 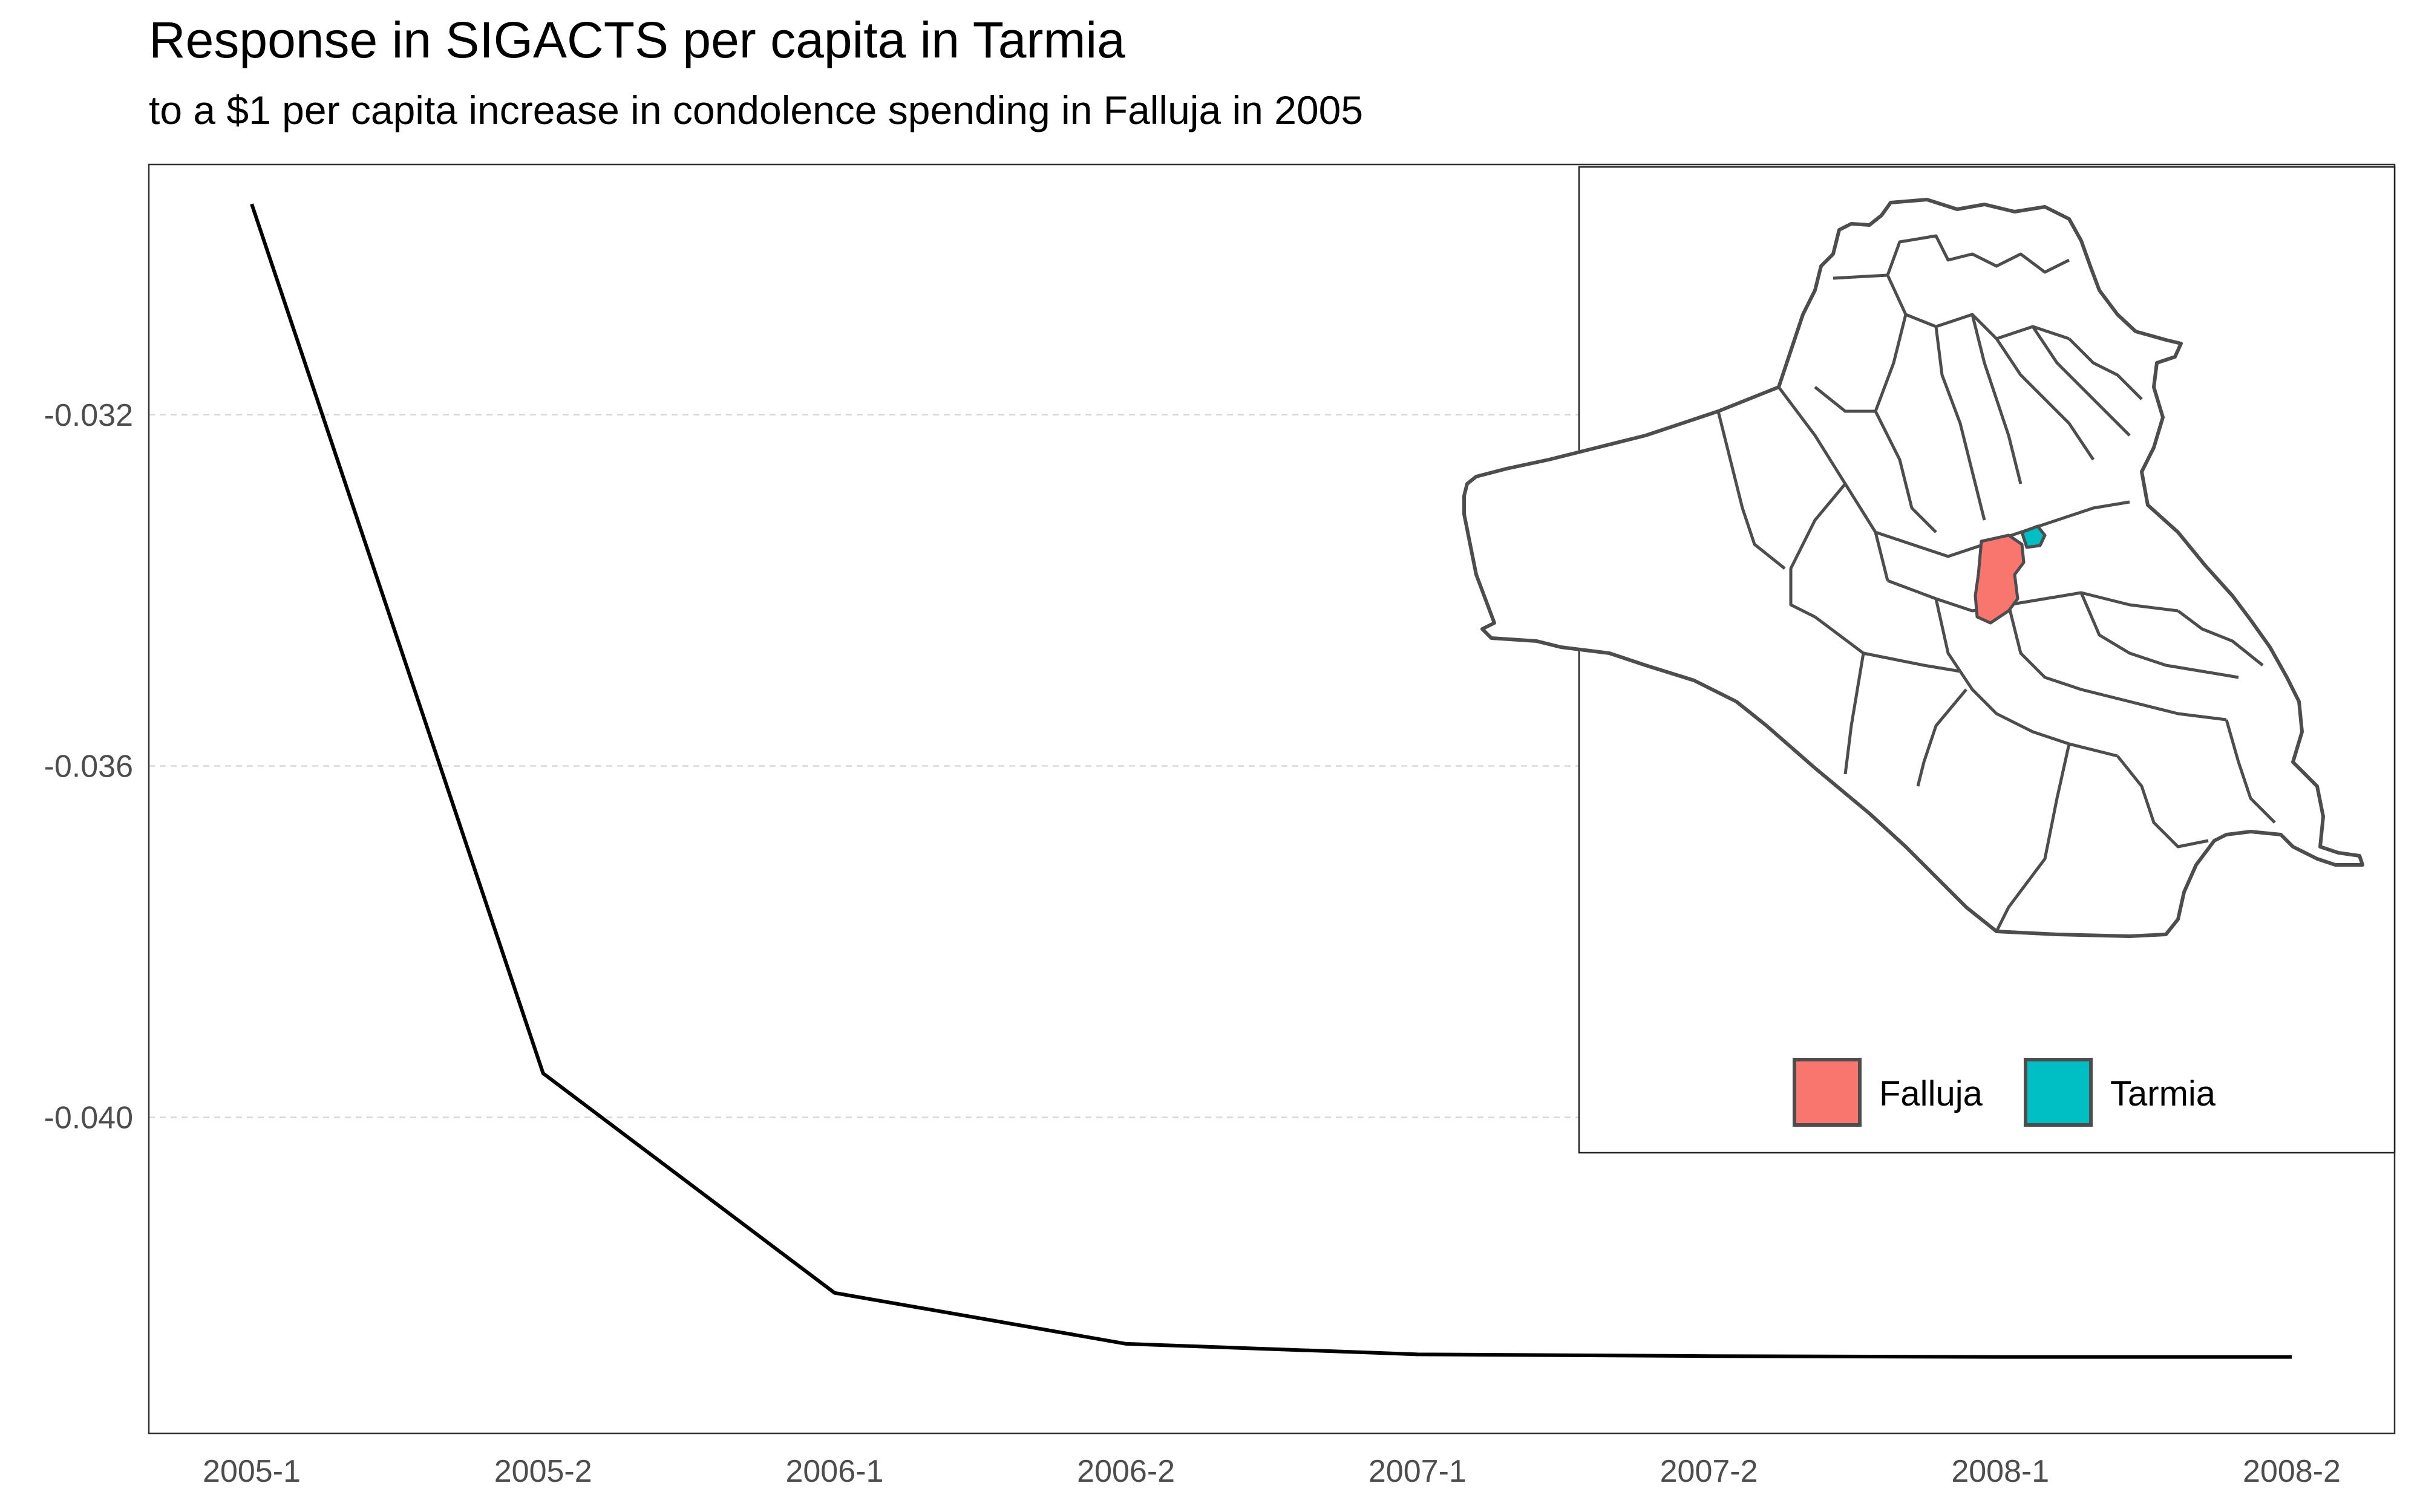 I want to click on legend-key-falluja, so click(x=1827, y=1092).